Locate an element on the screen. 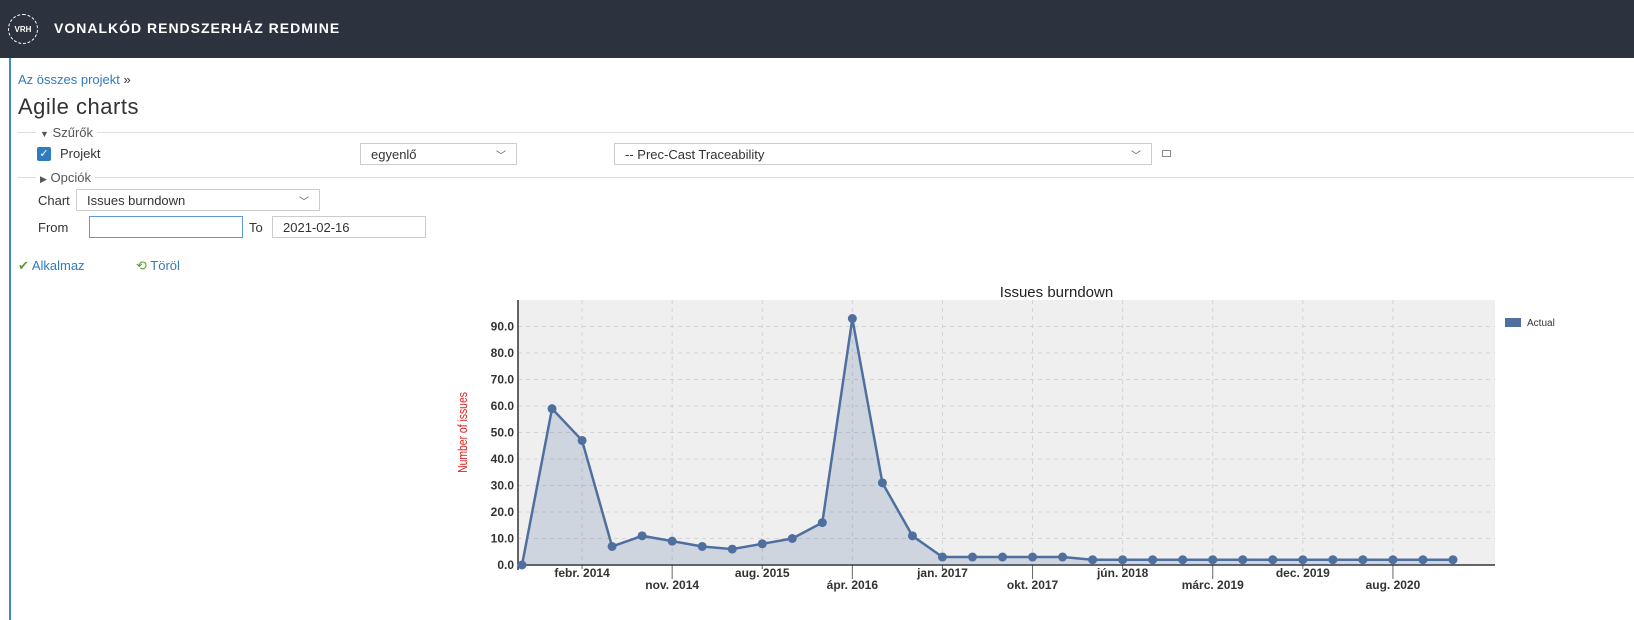 The image size is (1634, 620). y-tick-label: 30.0 is located at coordinates (503, 486).